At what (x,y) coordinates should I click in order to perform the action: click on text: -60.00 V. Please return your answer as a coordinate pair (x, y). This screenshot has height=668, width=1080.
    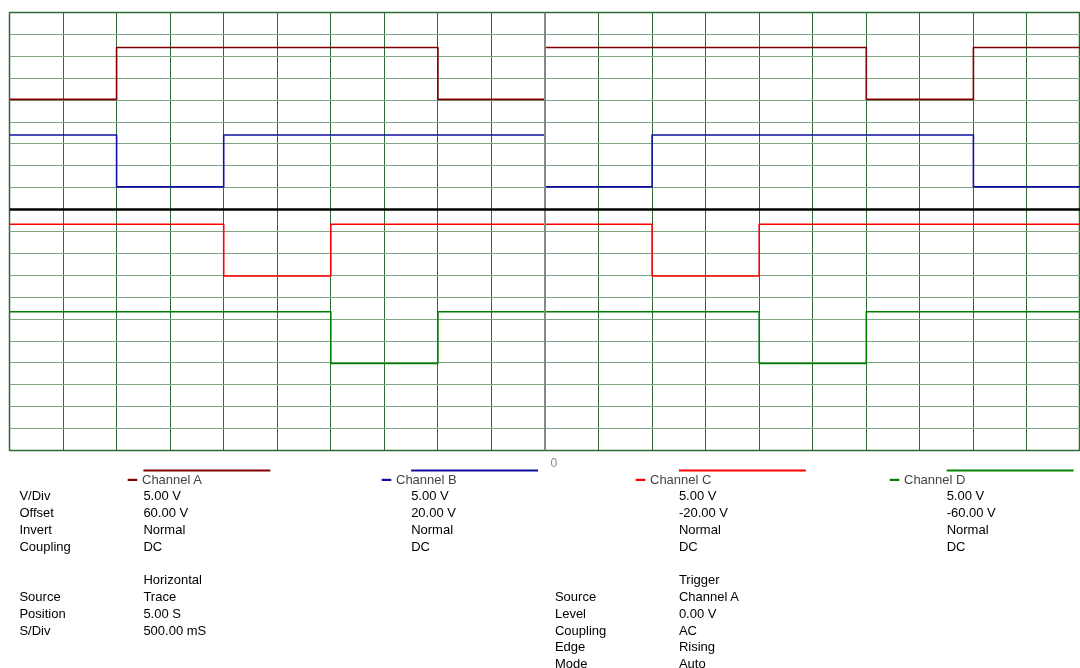
    Looking at the image, I should click on (971, 512).